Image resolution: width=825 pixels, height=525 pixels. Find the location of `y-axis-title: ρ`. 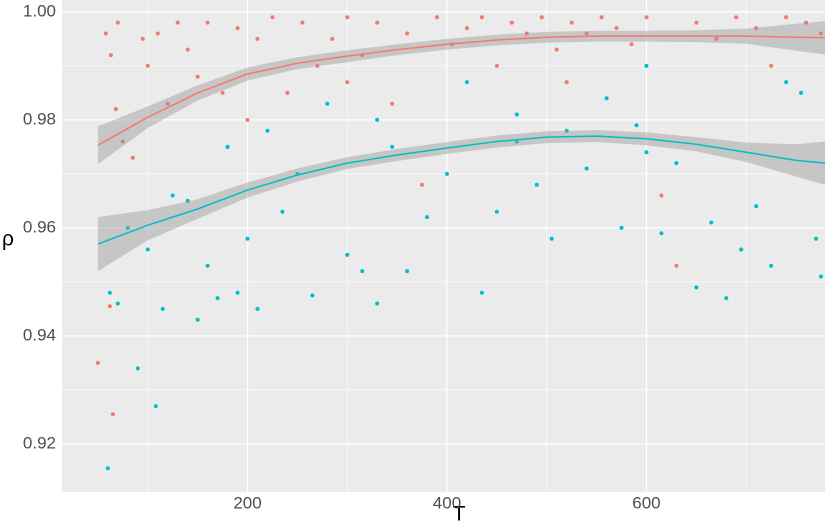

y-axis-title: ρ is located at coordinates (8, 239).